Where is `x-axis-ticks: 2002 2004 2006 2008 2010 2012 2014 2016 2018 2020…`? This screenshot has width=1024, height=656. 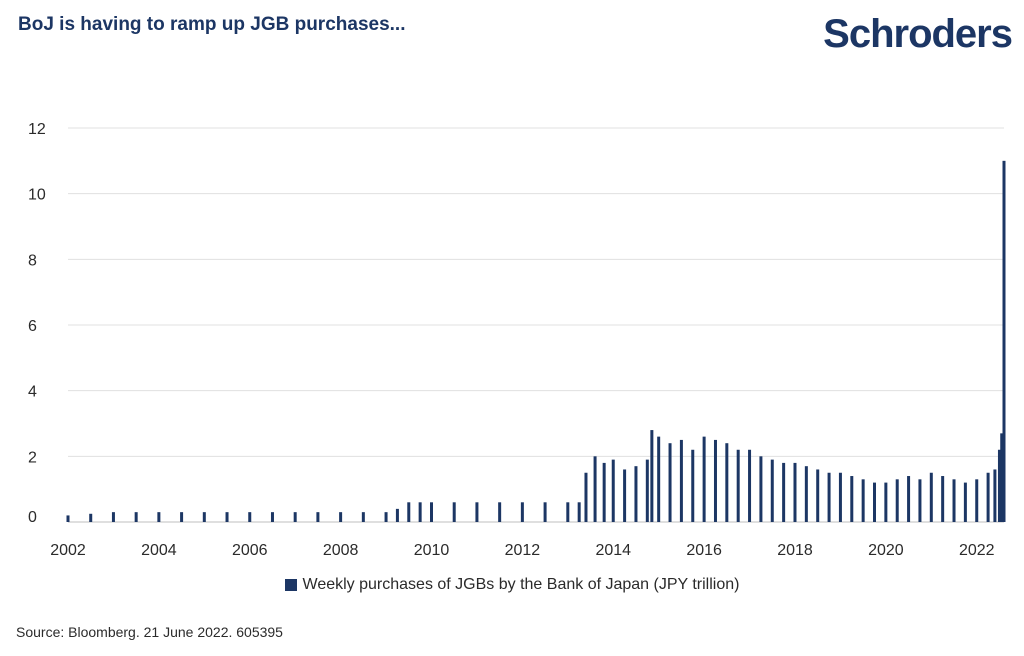
x-axis-ticks: 2002 2004 2006 2008 2010 2012 2014 2016 2018 2020… is located at coordinates (522, 550).